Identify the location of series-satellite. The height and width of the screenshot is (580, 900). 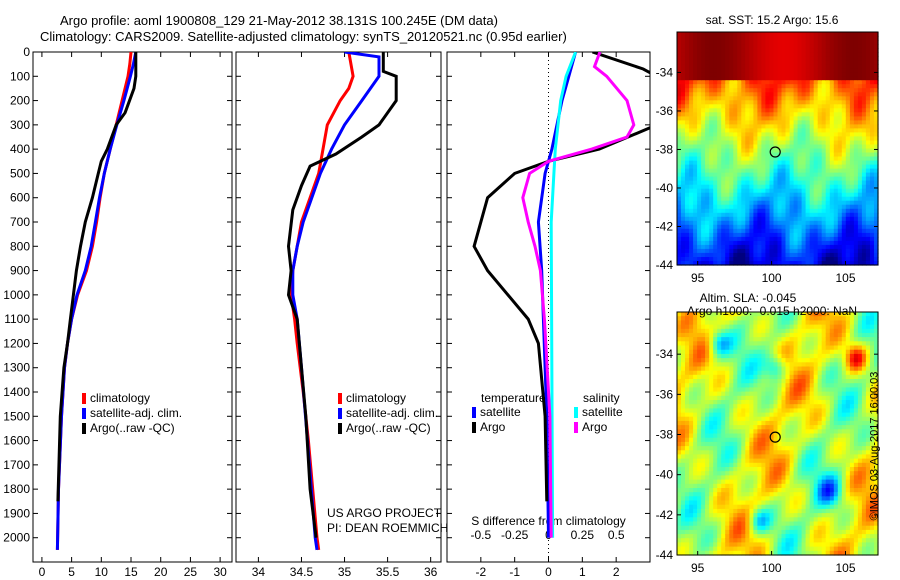
(557, 295).